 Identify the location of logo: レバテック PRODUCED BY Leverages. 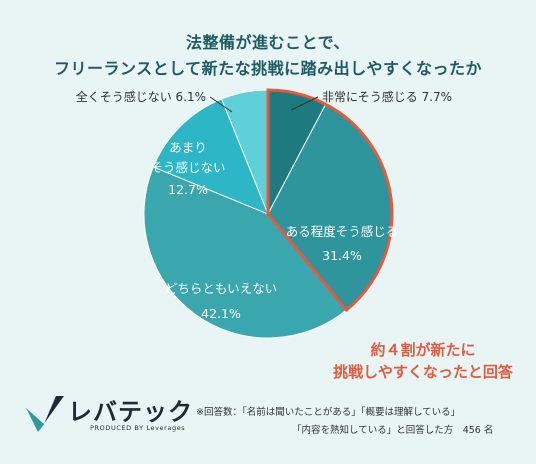
(114, 415).